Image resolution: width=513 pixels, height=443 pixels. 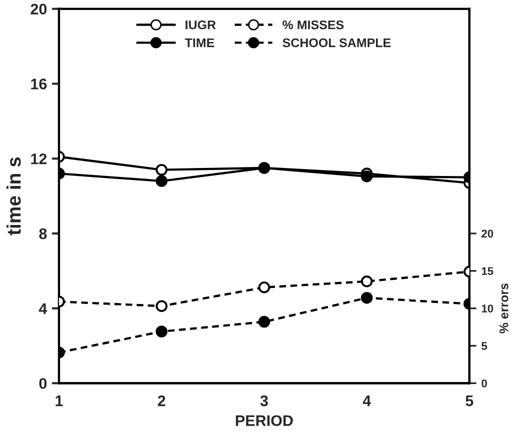 What do you see at coordinates (43, 234) in the screenshot?
I see `y-tick-label: 8` at bounding box center [43, 234].